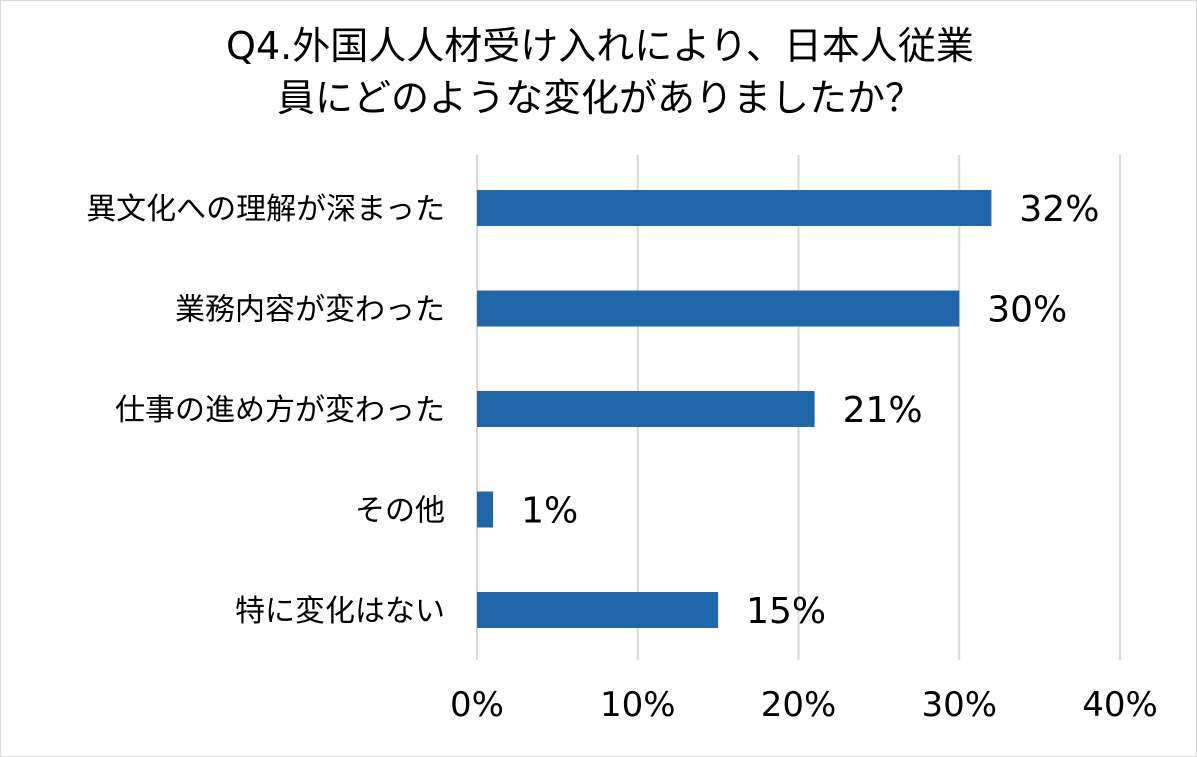  I want to click on category-label-3: 仕事の進め方が変わった, so click(280, 410).